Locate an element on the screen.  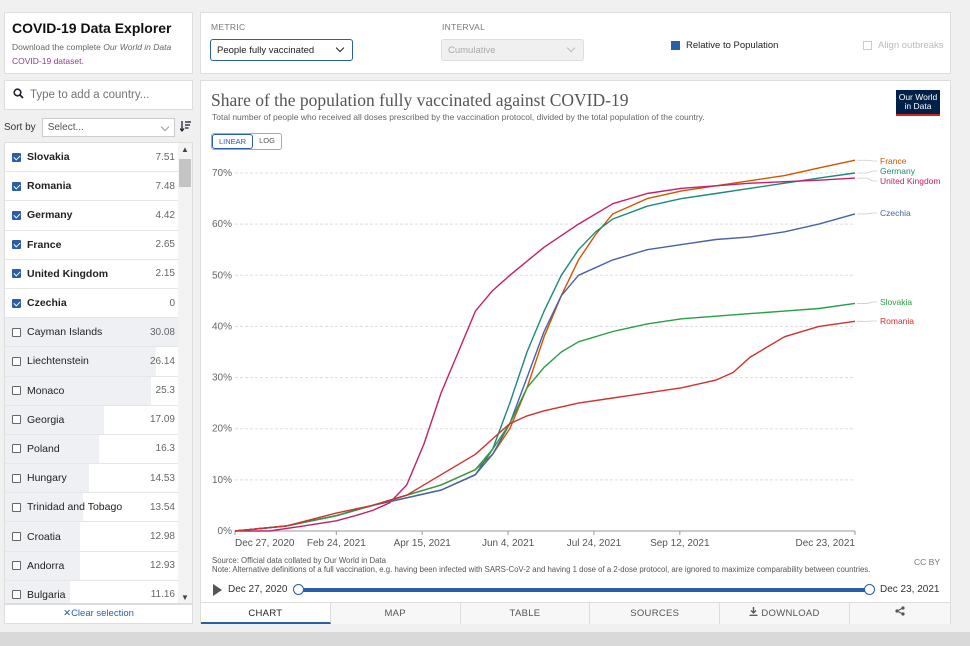
download-label: DOWNLOAD is located at coordinates (790, 613).